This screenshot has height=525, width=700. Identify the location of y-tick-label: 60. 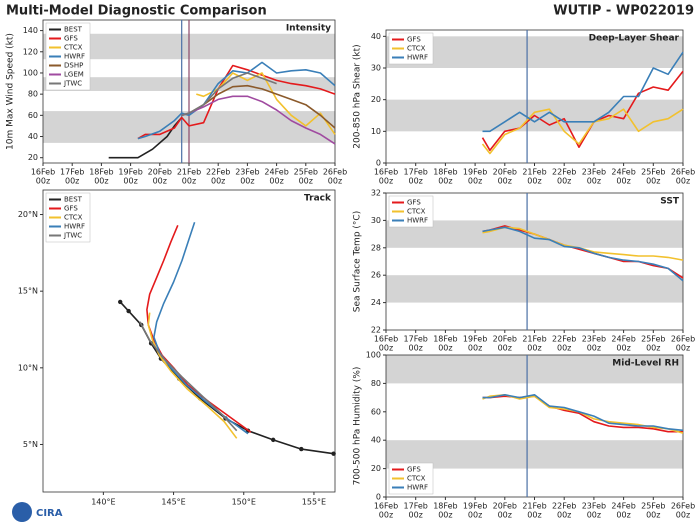
(376, 411).